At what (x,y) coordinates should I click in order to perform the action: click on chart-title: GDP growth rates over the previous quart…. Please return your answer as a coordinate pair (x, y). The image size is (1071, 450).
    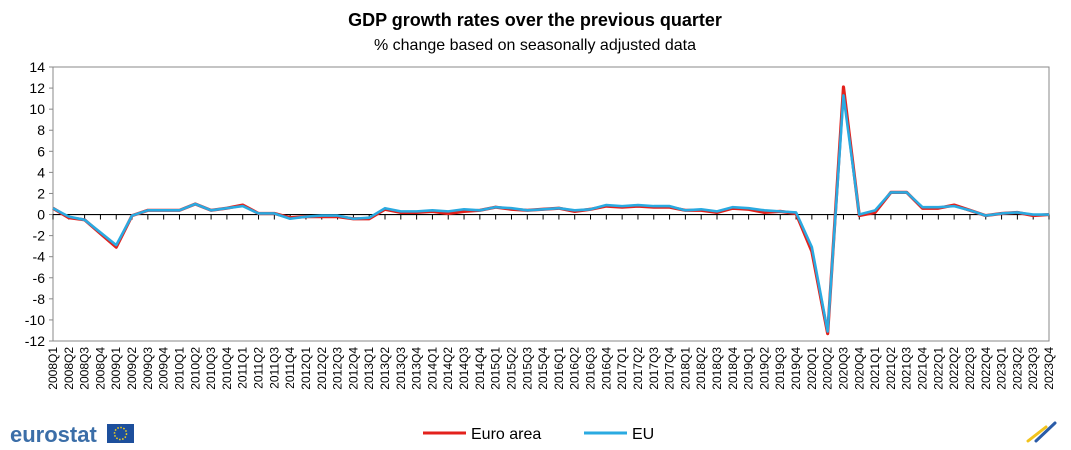
    Looking at the image, I should click on (535, 20).